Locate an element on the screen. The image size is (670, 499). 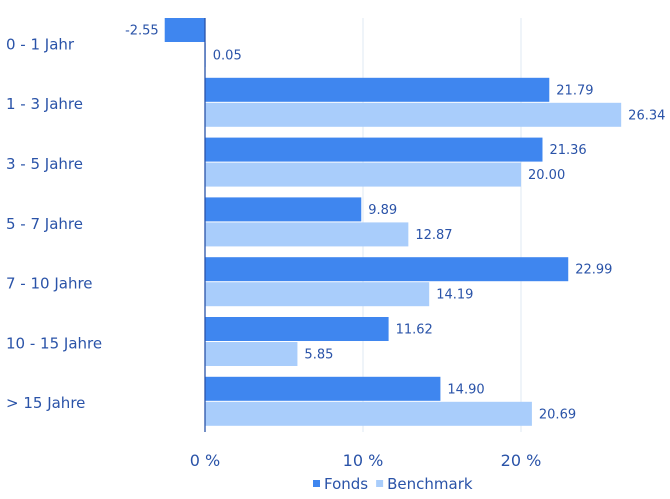
category-label: 7 - 10 Jahre is located at coordinates (49, 284).